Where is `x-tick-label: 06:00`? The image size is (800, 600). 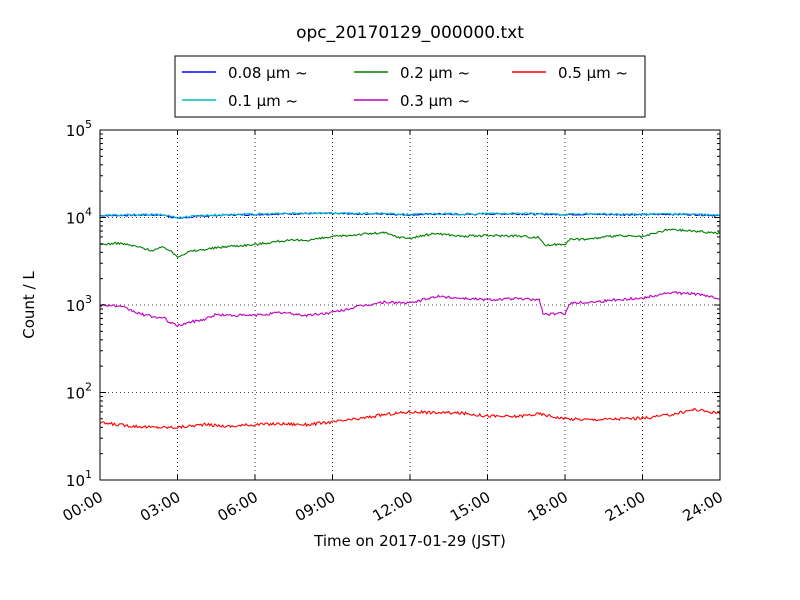
x-tick-label: 06:00 is located at coordinates (238, 506).